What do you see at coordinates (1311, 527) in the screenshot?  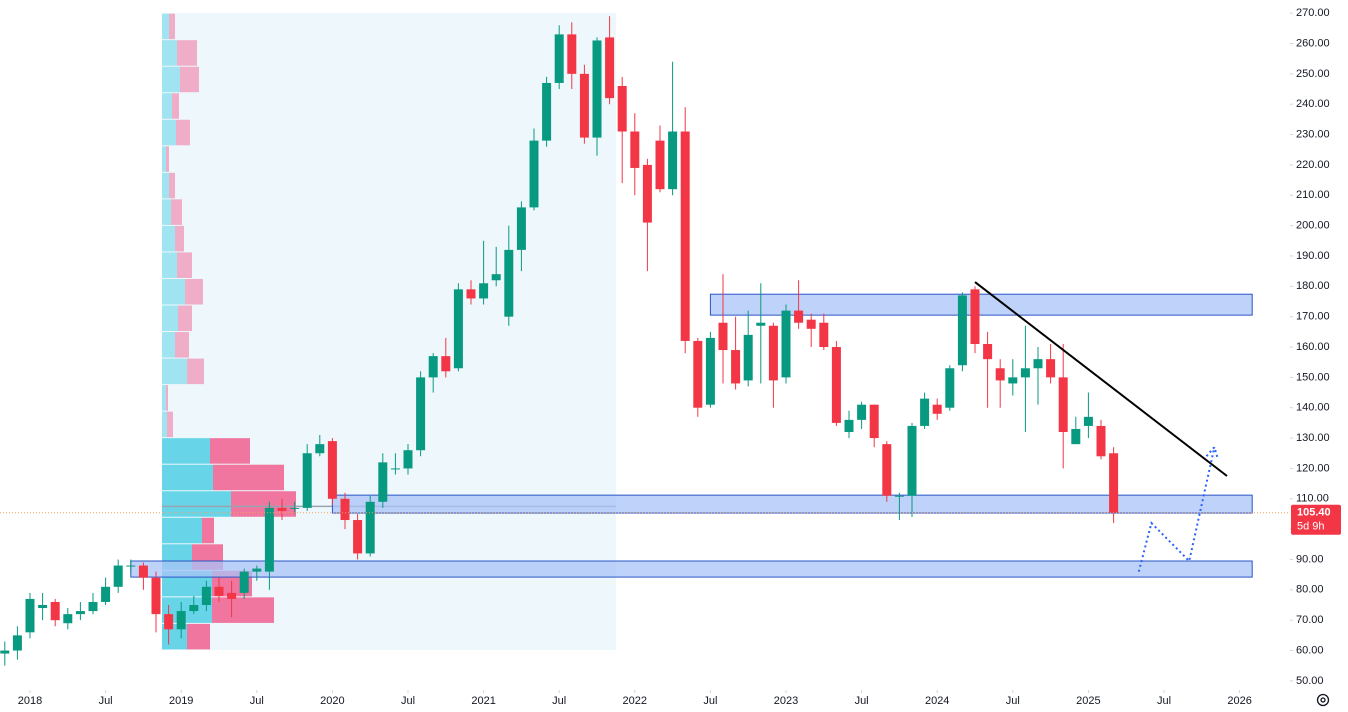 I see `countdown-label: 5d 9h` at bounding box center [1311, 527].